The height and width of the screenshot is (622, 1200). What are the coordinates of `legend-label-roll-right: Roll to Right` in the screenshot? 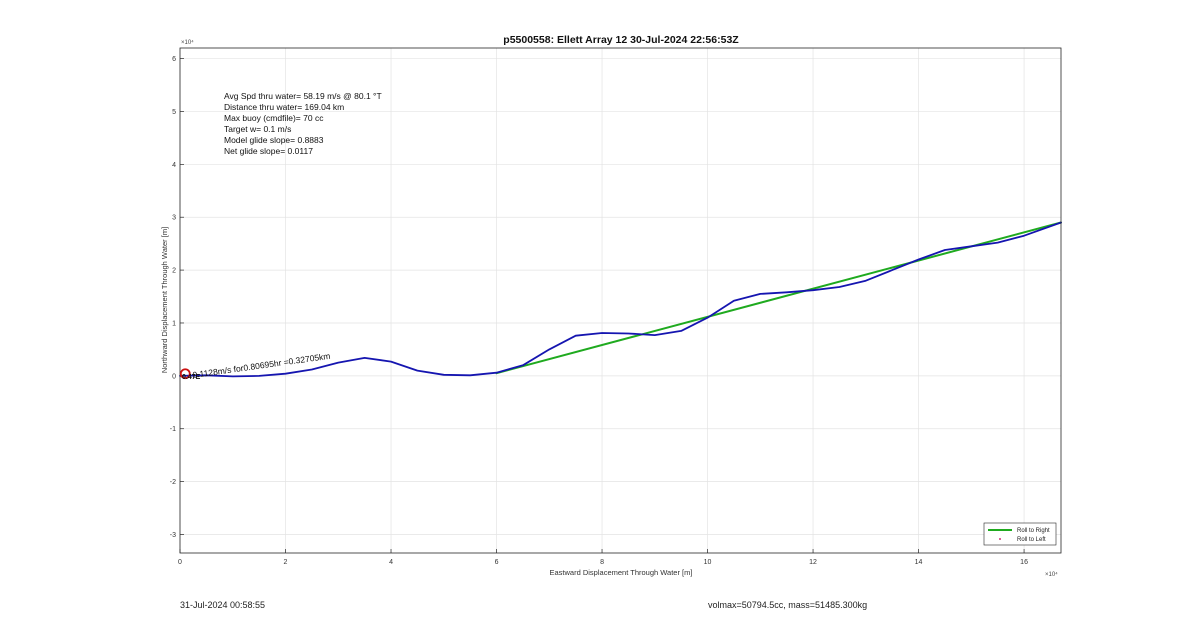 It's located at (1033, 531).